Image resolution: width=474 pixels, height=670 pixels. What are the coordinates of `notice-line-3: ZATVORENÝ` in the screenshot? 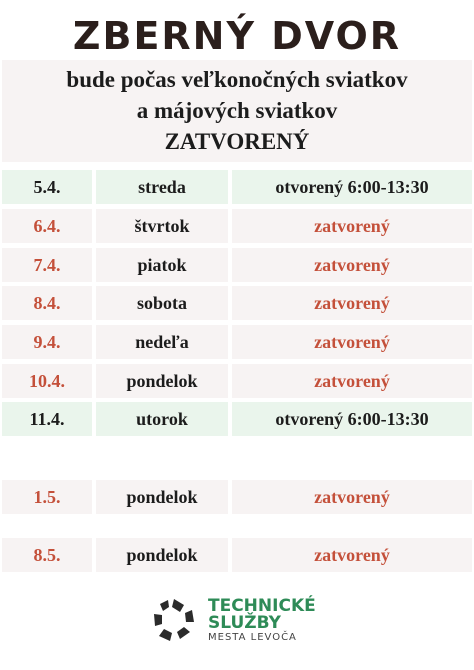 It's located at (237, 141).